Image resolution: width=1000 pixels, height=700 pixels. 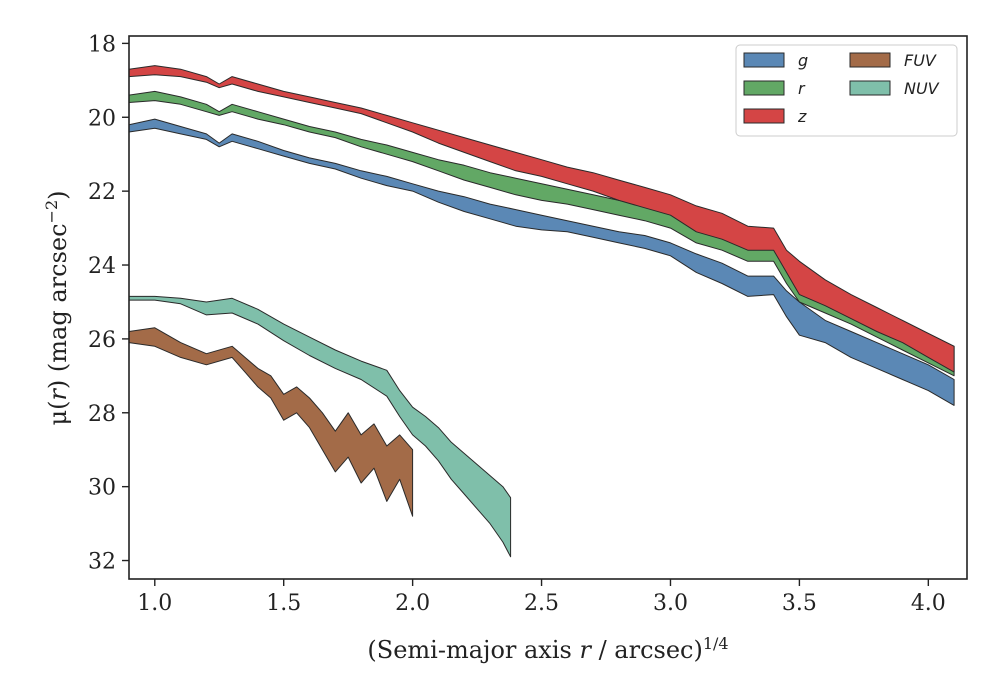 I want to click on x-axis-title-prefix: (Semi-major axis, so click(x=473, y=650).